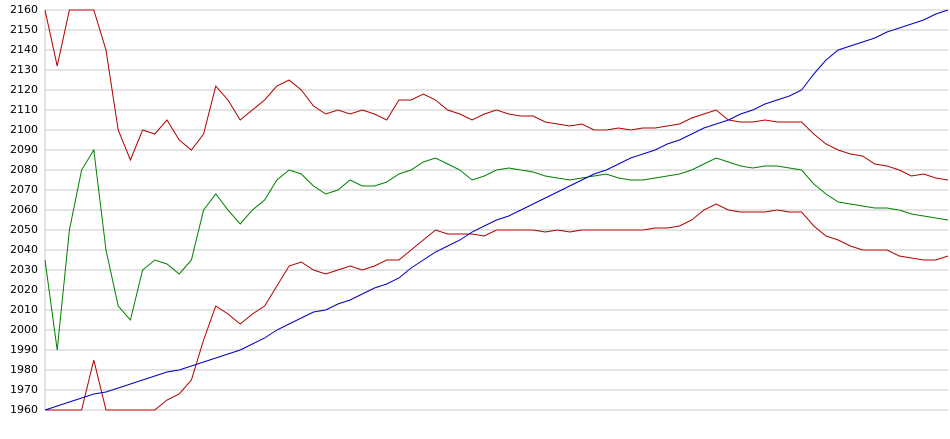  I want to click on y-tick-label: 2100, so click(24, 129).